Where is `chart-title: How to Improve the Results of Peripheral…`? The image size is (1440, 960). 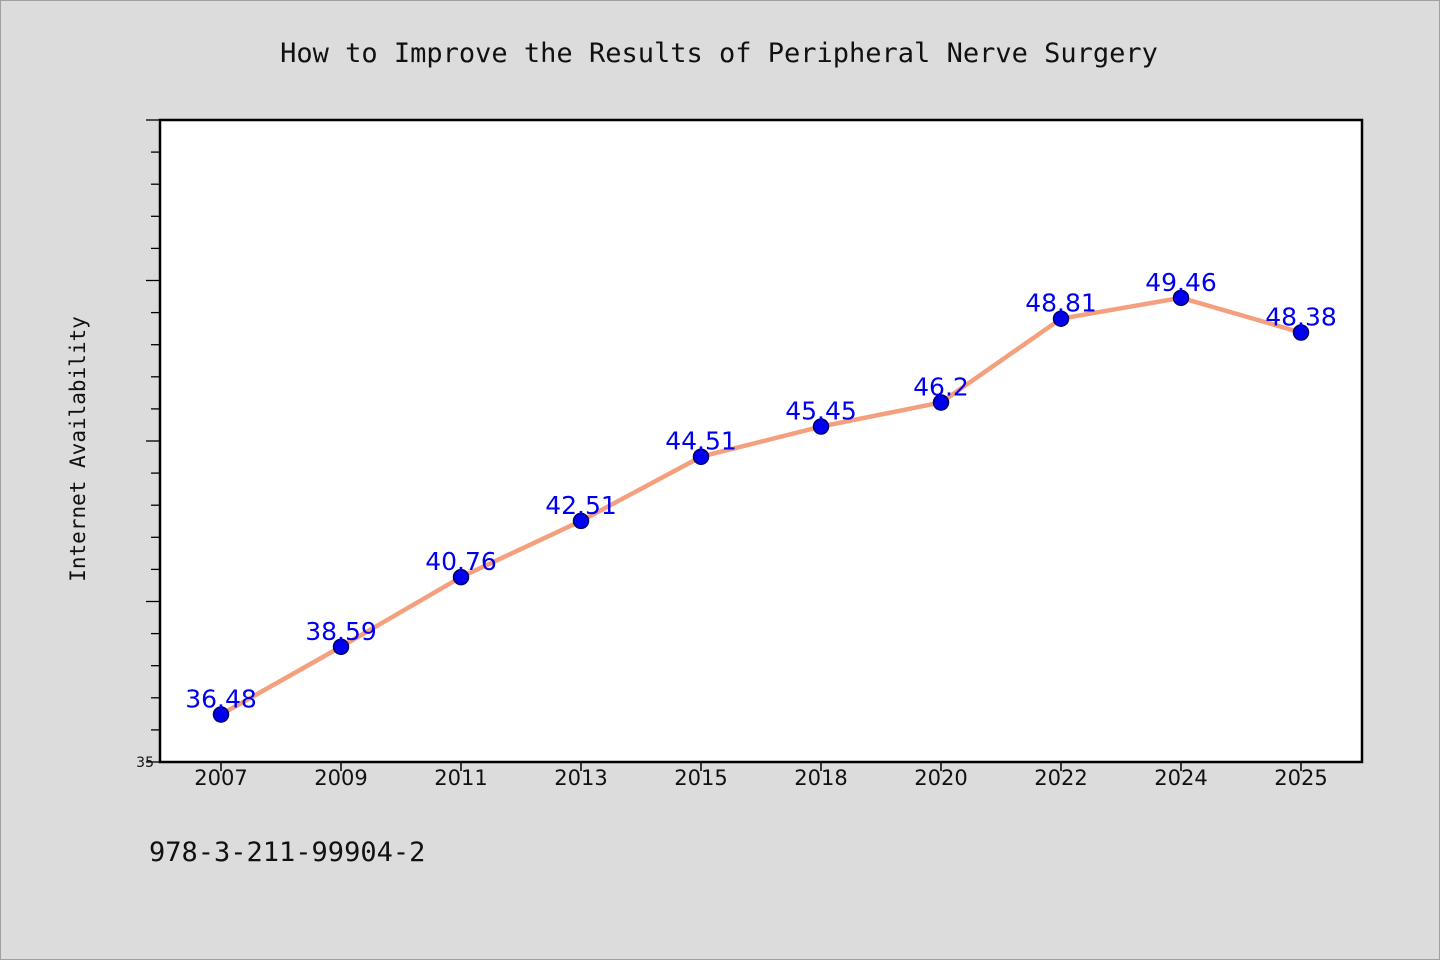 chart-title: How to Improve the Results of Peripheral… is located at coordinates (719, 53).